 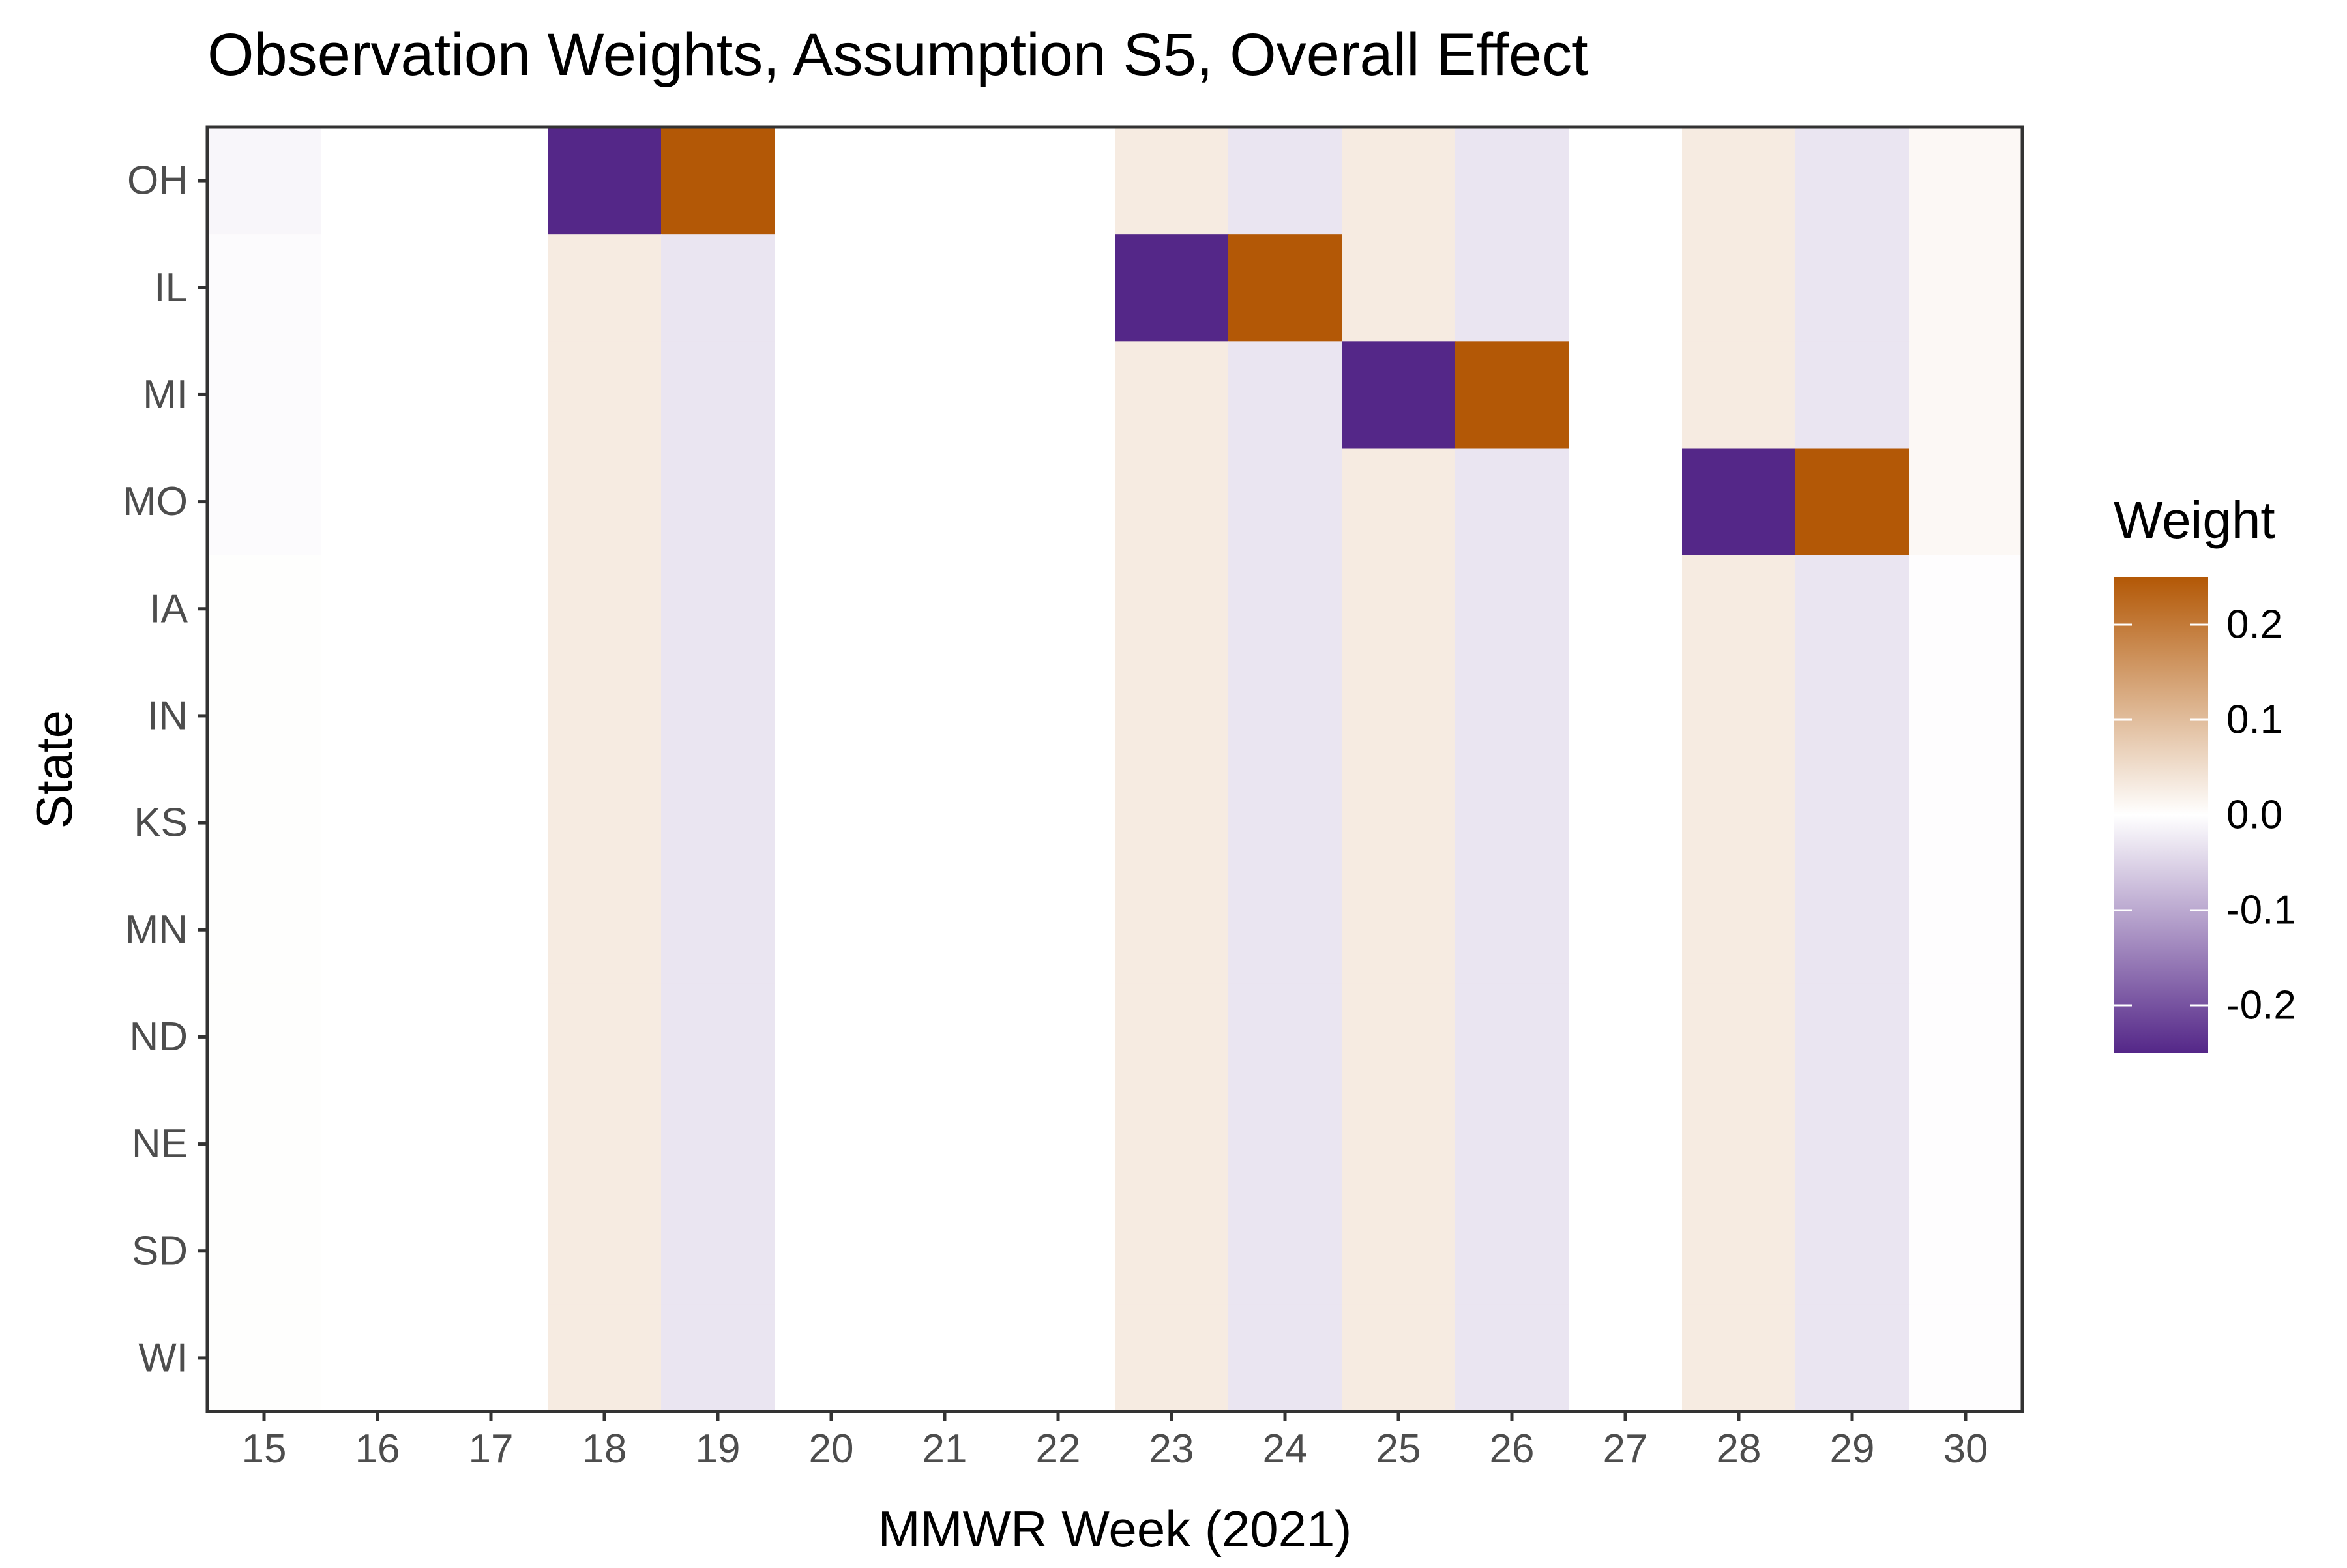 What do you see at coordinates (2205, 815) in the screenshot?
I see `legend-ticks: 0.2 0.1 0.0 -0.1 -0.2` at bounding box center [2205, 815].